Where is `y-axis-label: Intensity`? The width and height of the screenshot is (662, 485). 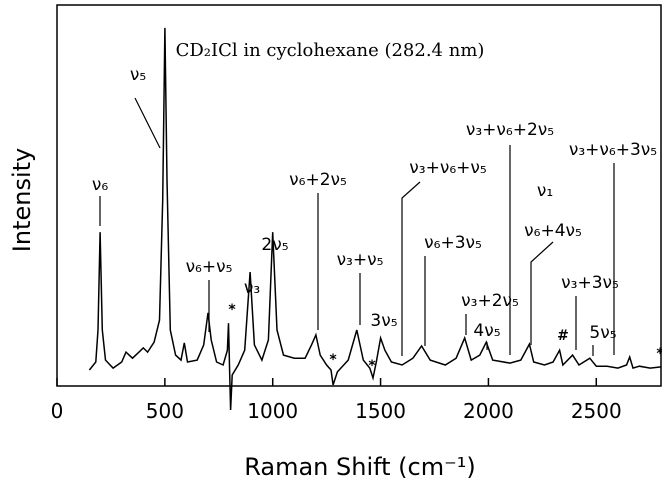 y-axis-label: Intensity is located at coordinates (22, 200).